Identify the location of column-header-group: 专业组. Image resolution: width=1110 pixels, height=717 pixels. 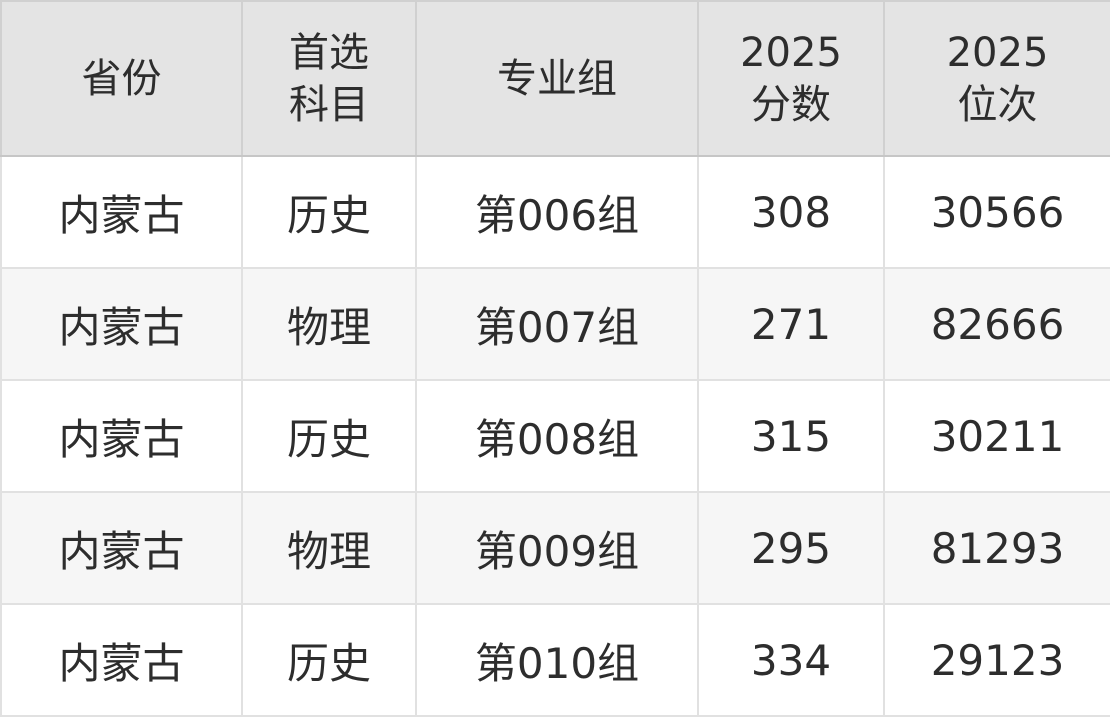
(557, 78).